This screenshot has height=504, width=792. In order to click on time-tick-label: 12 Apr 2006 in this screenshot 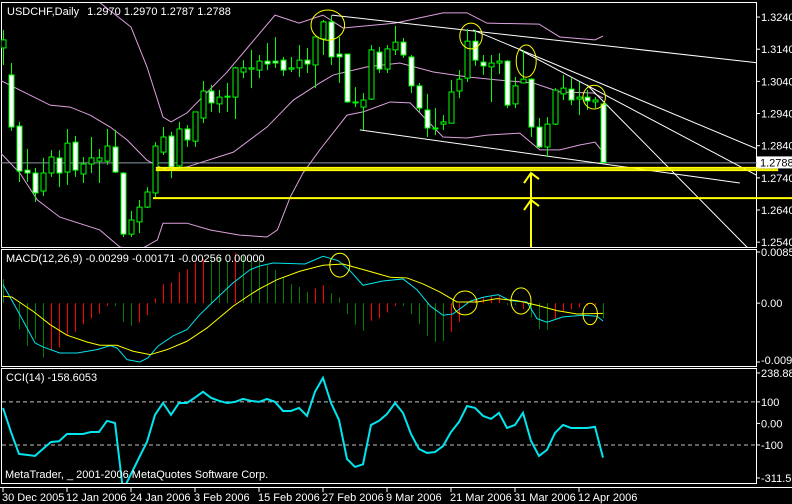, I will do `click(607, 498)`.